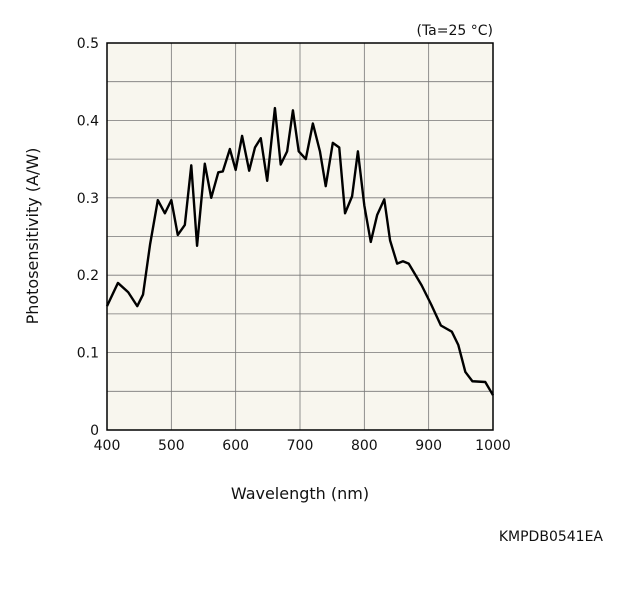  Describe the element at coordinates (454, 31) in the screenshot. I see `condition-label: (Ta=25 °C)` at that location.